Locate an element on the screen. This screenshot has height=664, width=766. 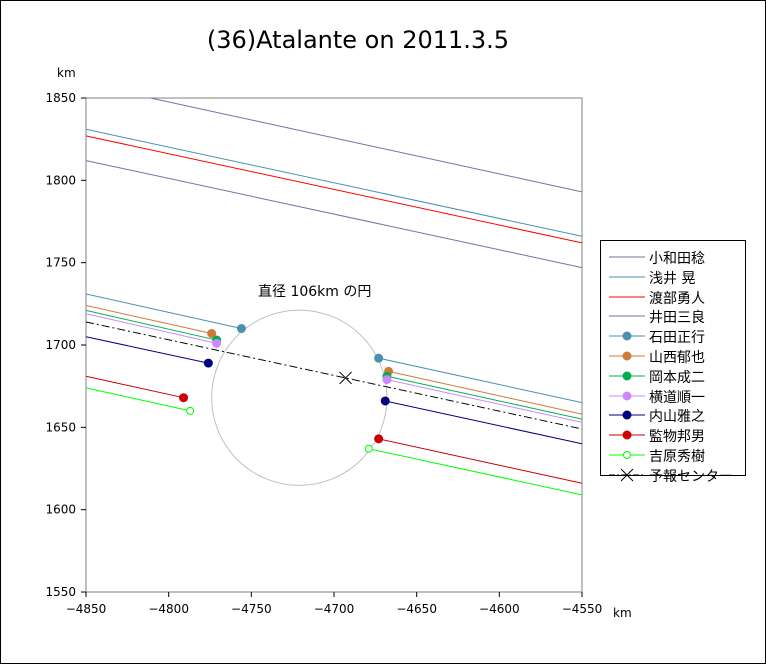
legend-label: 小和田稔 is located at coordinates (677, 259).